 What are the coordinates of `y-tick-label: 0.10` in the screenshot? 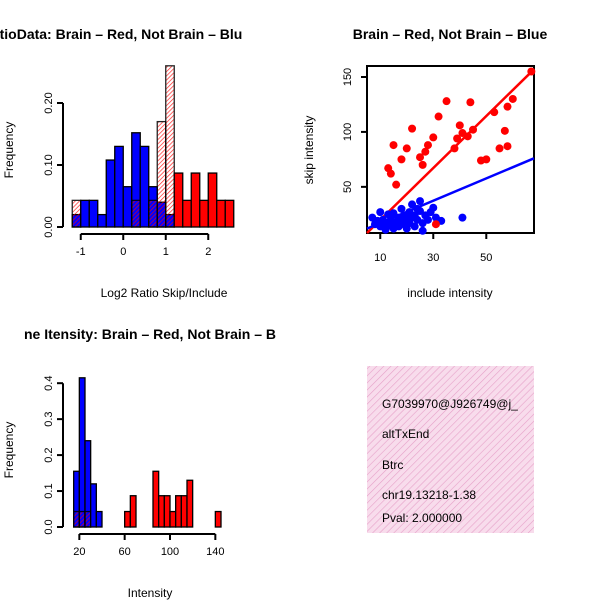 It's located at (49, 164).